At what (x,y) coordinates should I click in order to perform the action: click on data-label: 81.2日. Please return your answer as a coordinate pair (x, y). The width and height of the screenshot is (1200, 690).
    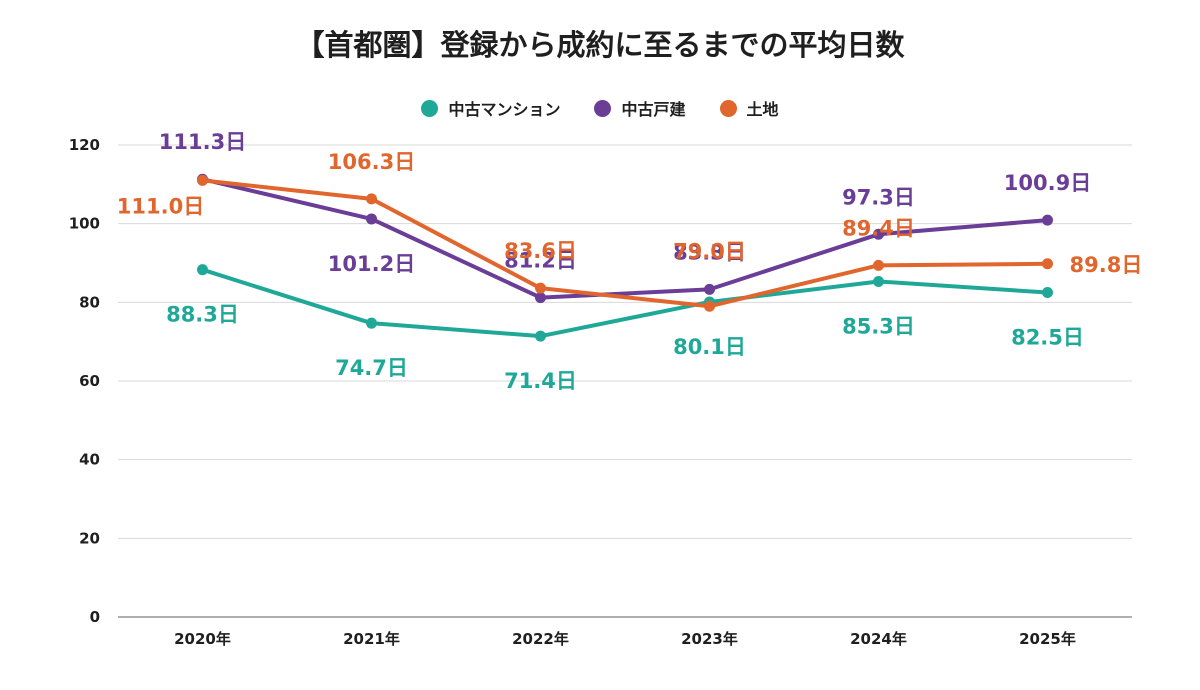
    Looking at the image, I should click on (540, 261).